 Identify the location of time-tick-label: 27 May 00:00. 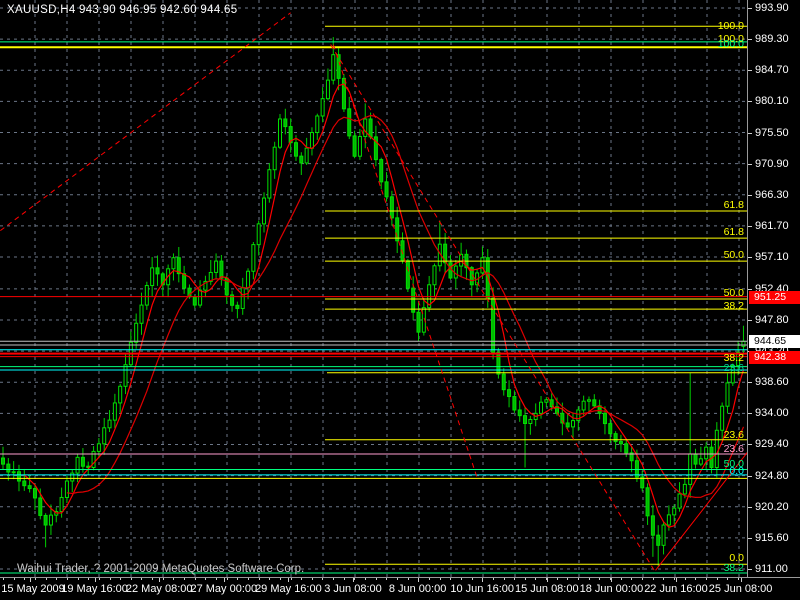
(224, 589).